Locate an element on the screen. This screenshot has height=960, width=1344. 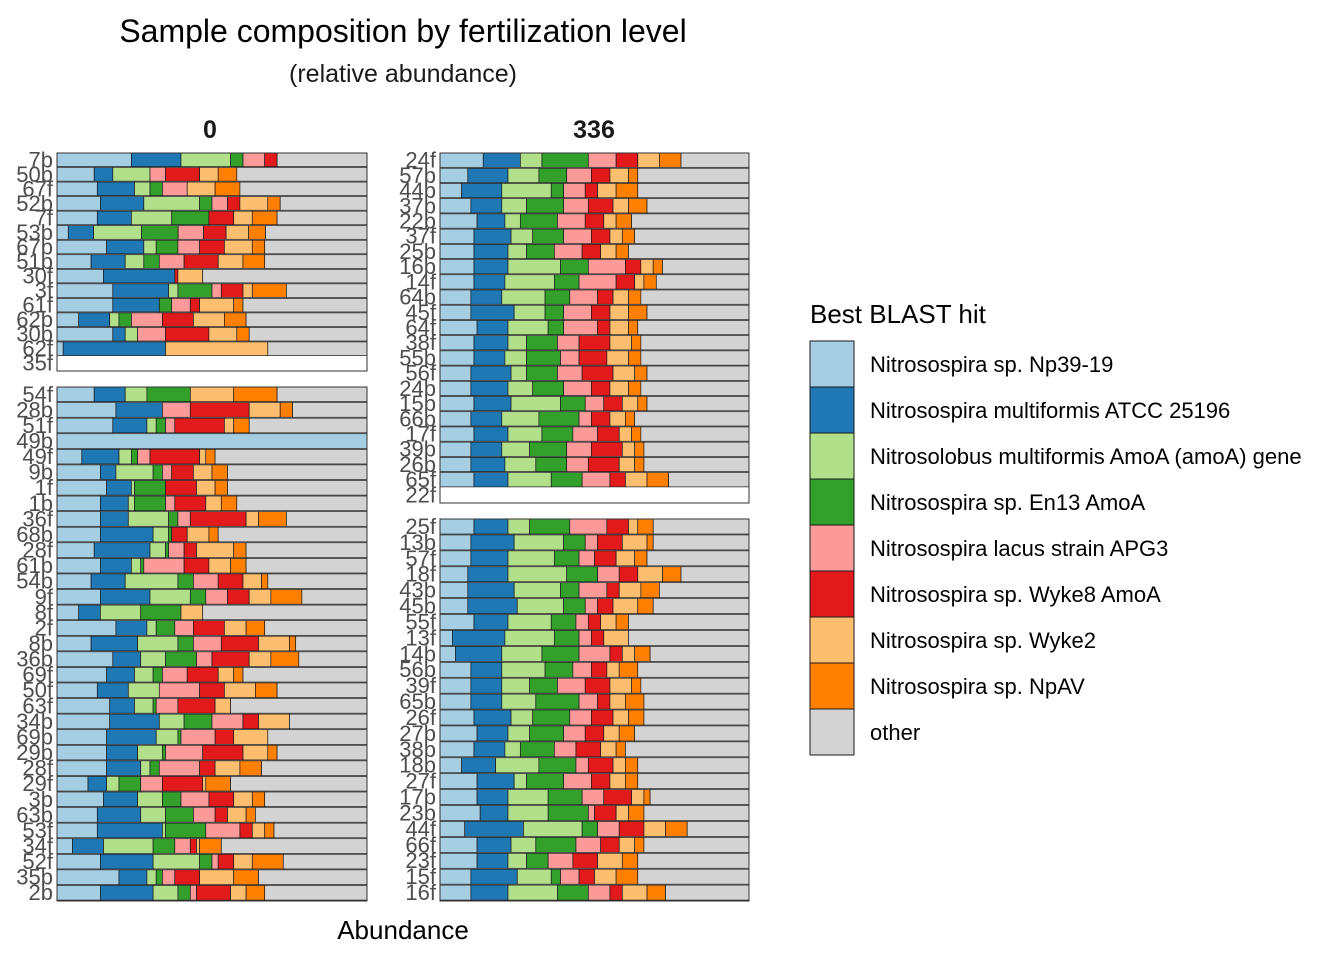
y-tick-label: 1b is located at coordinates (41, 503).